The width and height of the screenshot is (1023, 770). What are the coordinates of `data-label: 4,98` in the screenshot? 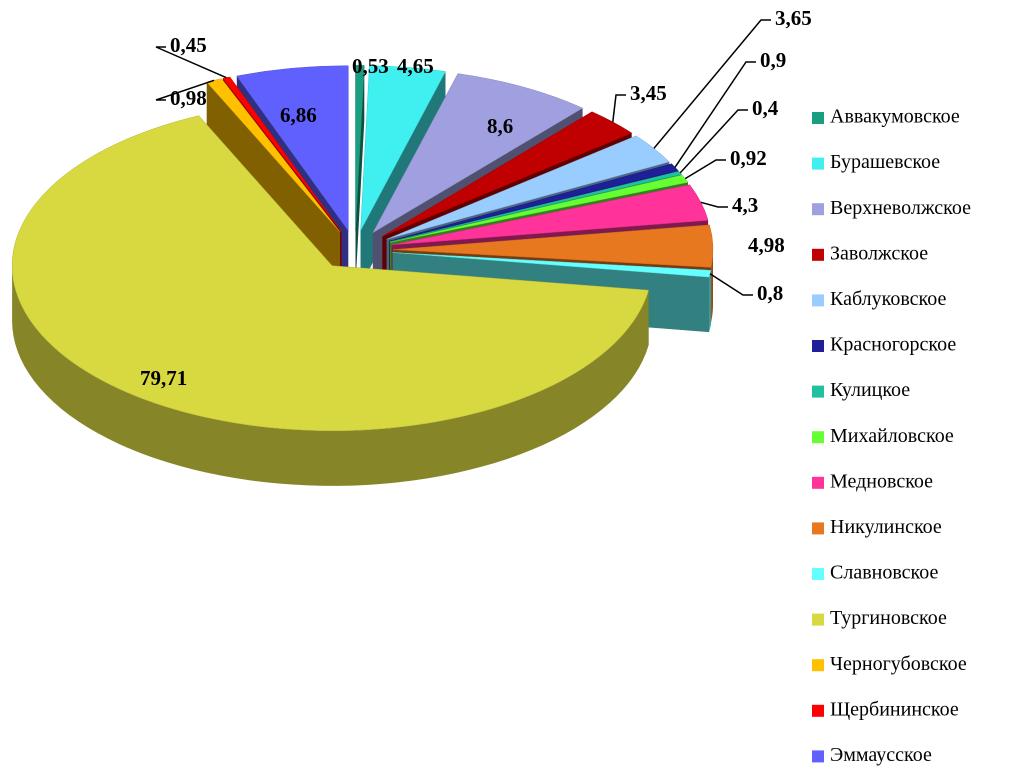 It's located at (766, 245).